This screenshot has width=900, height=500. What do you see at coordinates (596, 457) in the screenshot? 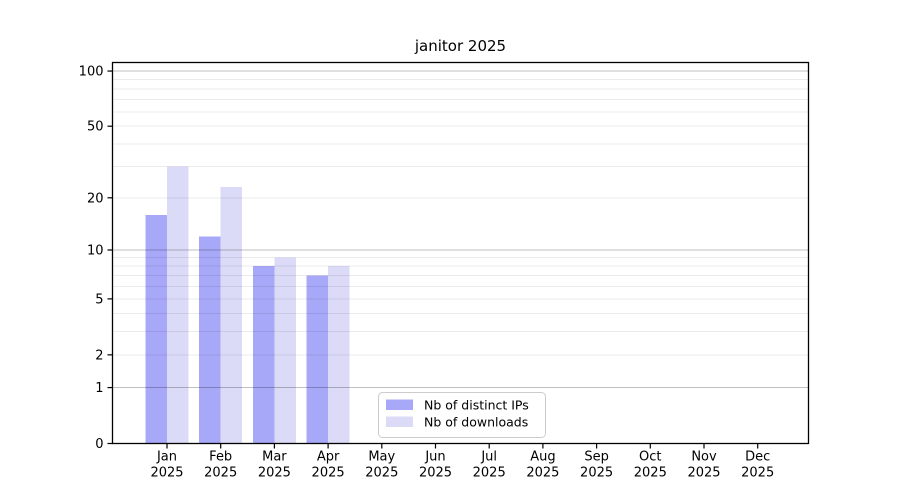
I see `x-tick-label-month: Sep` at bounding box center [596, 457].